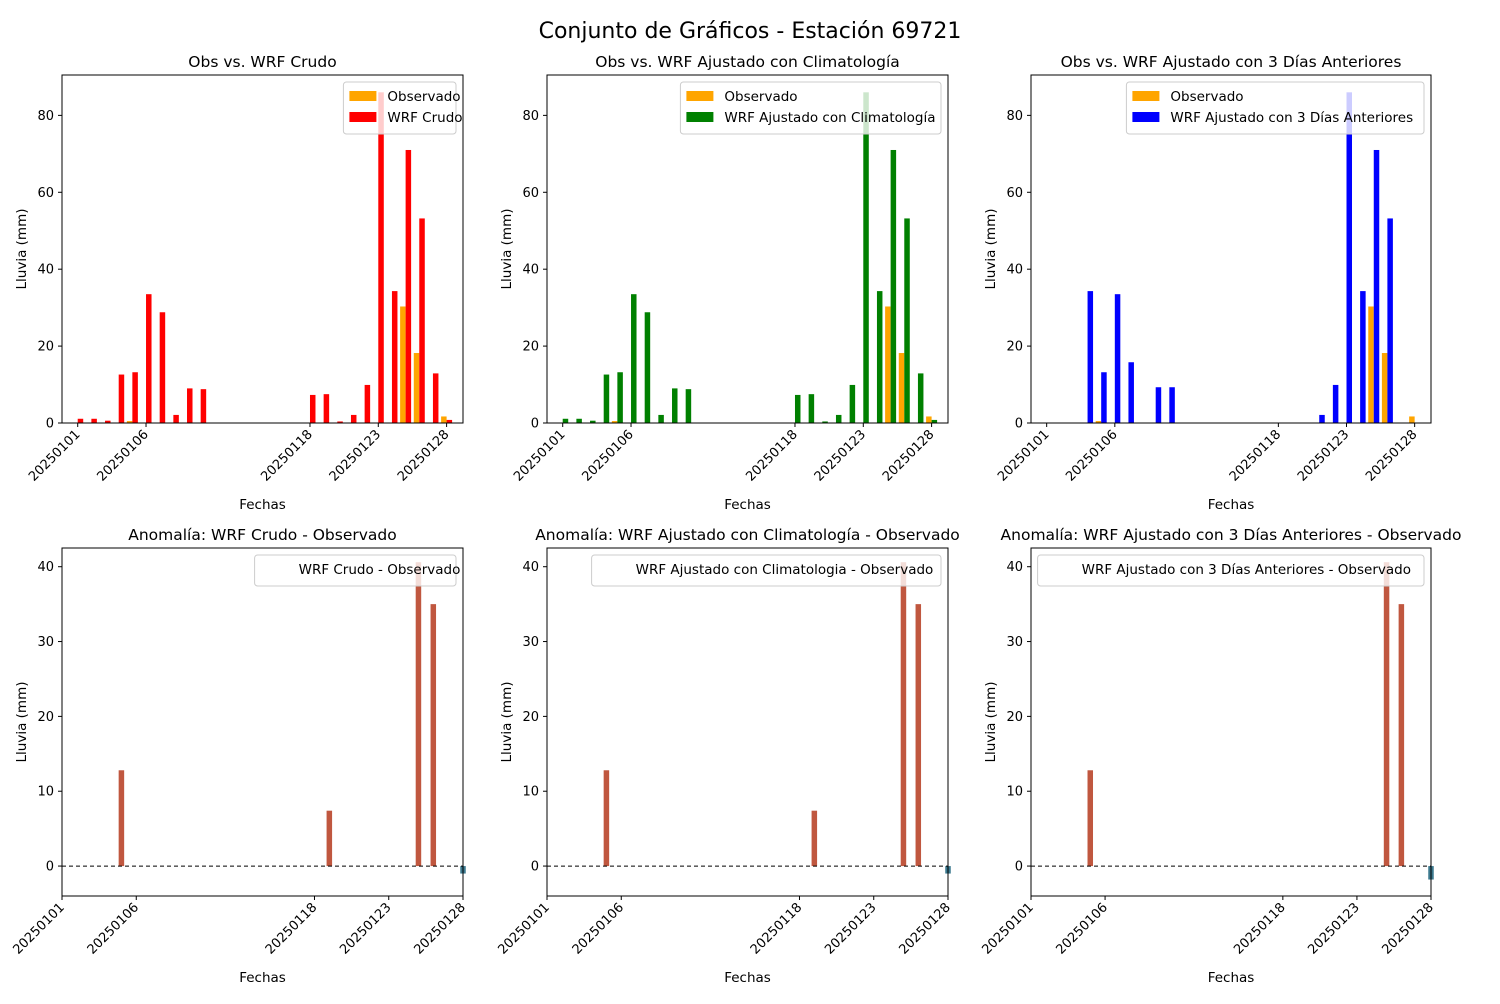  Describe the element at coordinates (22, 722) in the screenshot. I see `y-axis-label: Lluvia (mm)` at that location.